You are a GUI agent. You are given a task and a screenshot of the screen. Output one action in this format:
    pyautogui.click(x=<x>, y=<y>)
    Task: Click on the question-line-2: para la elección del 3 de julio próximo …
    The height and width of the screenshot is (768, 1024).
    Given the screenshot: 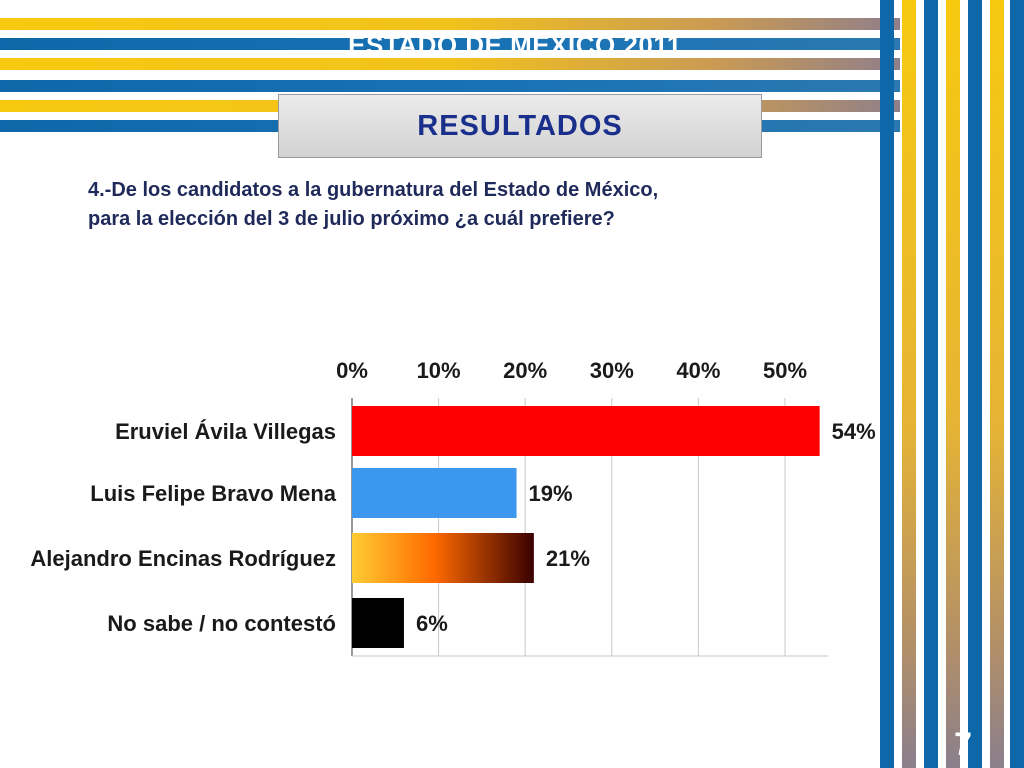 What is the action you would take?
    pyautogui.click(x=351, y=219)
    